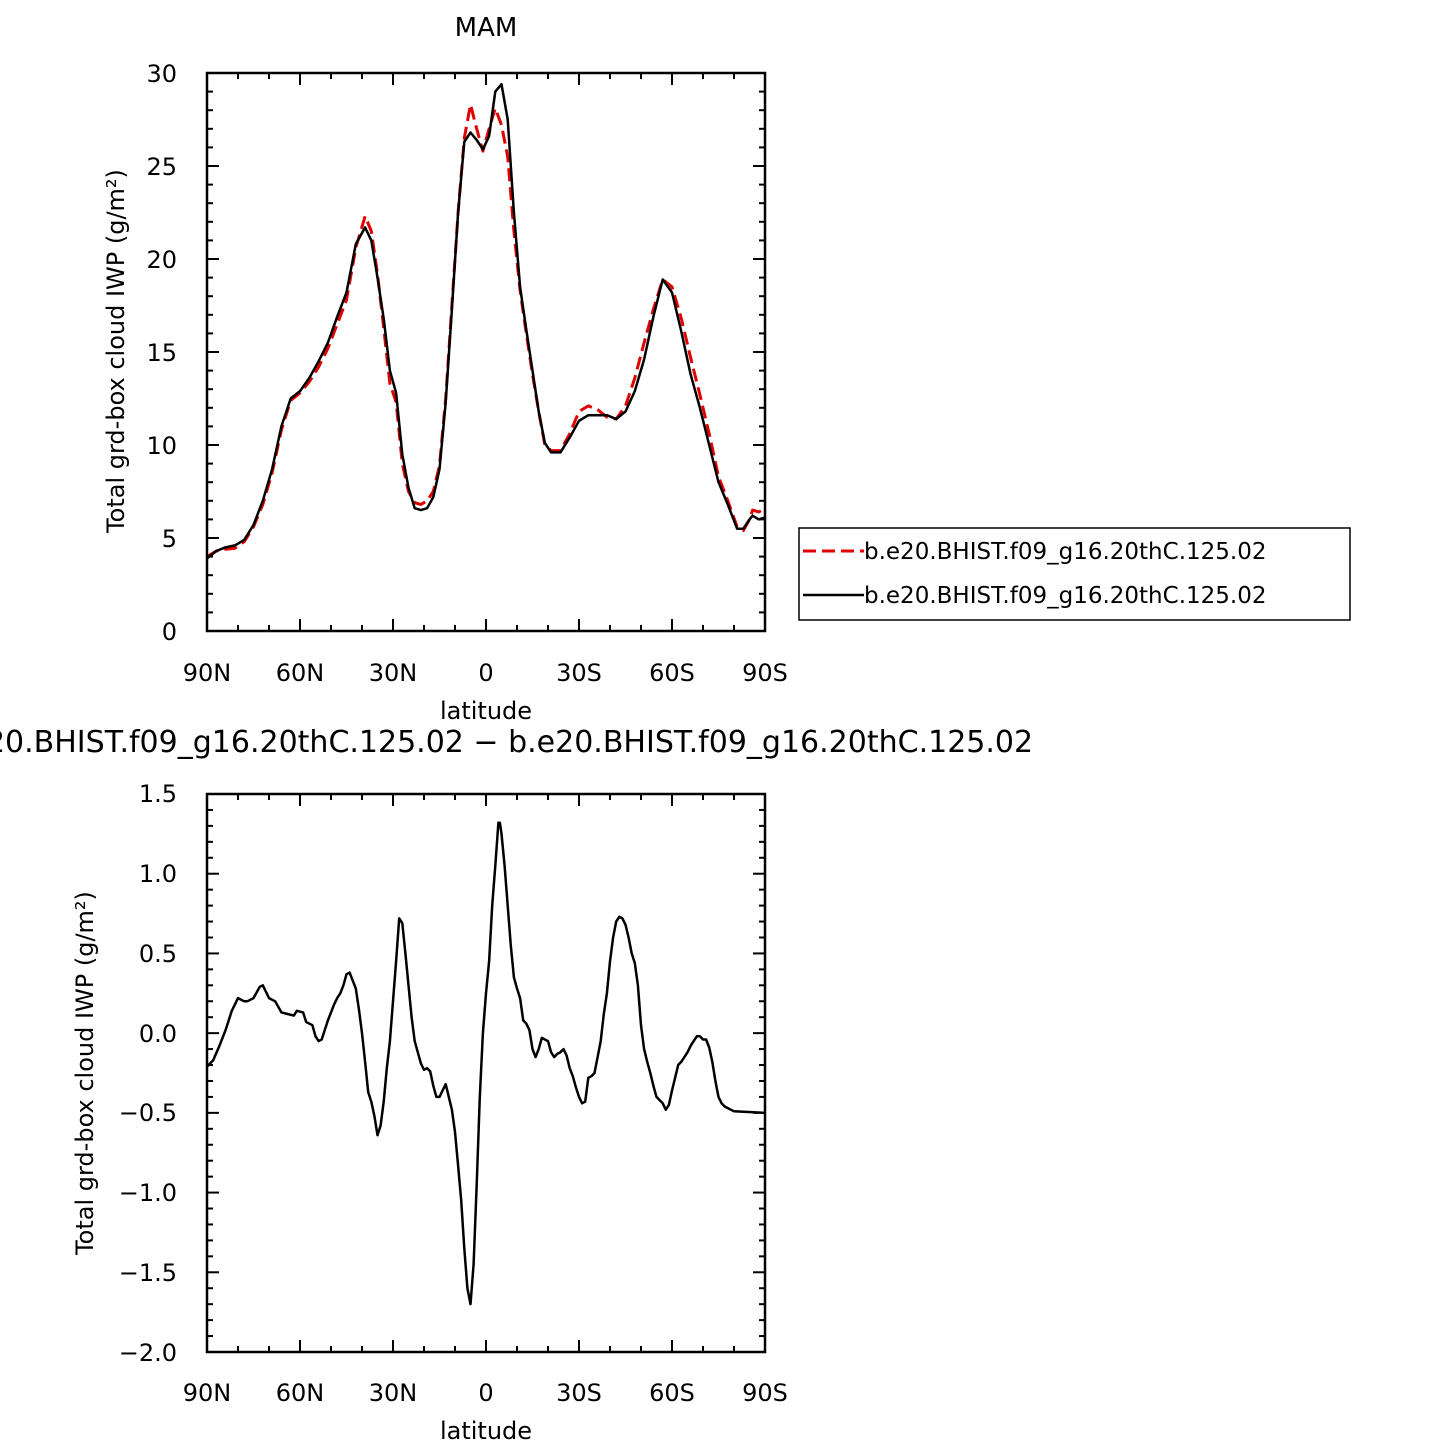 This screenshot has width=1452, height=1452. I want to click on top-series-line-solid, so click(486, 321).